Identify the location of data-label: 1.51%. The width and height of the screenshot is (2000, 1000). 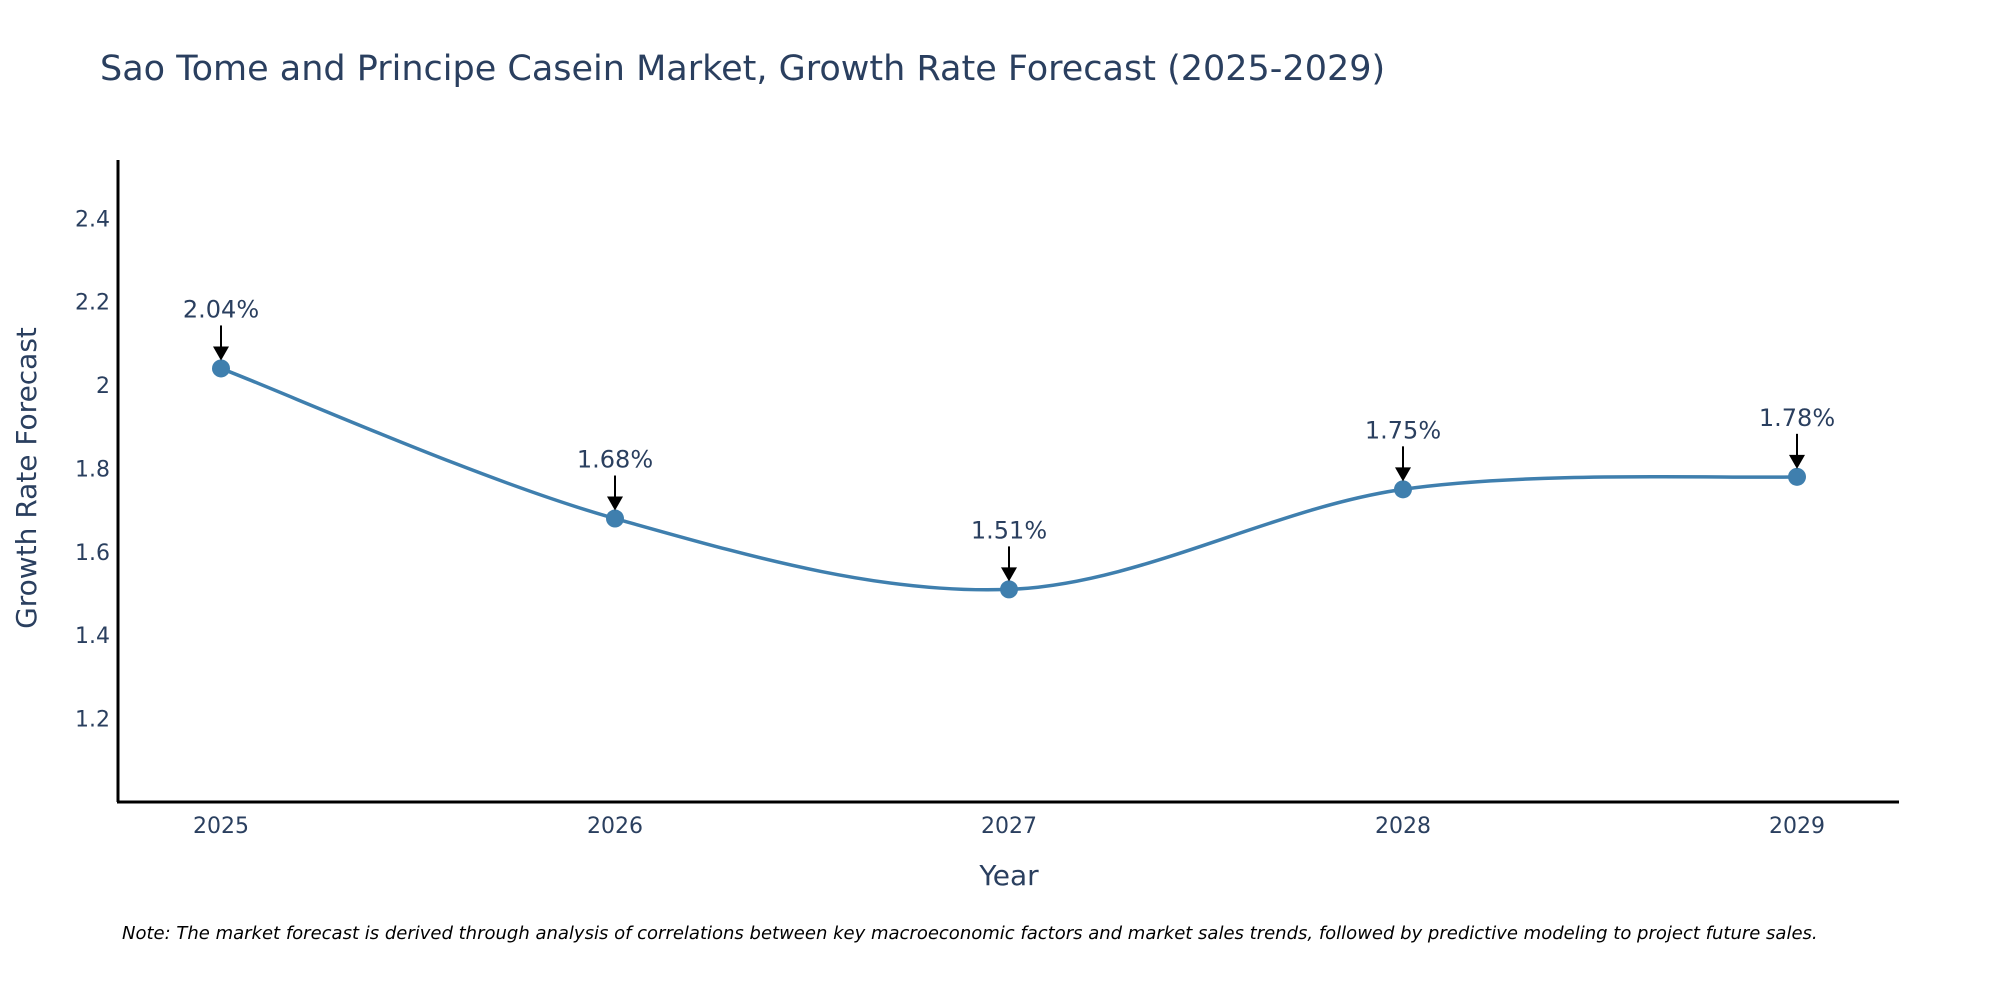
(1009, 530).